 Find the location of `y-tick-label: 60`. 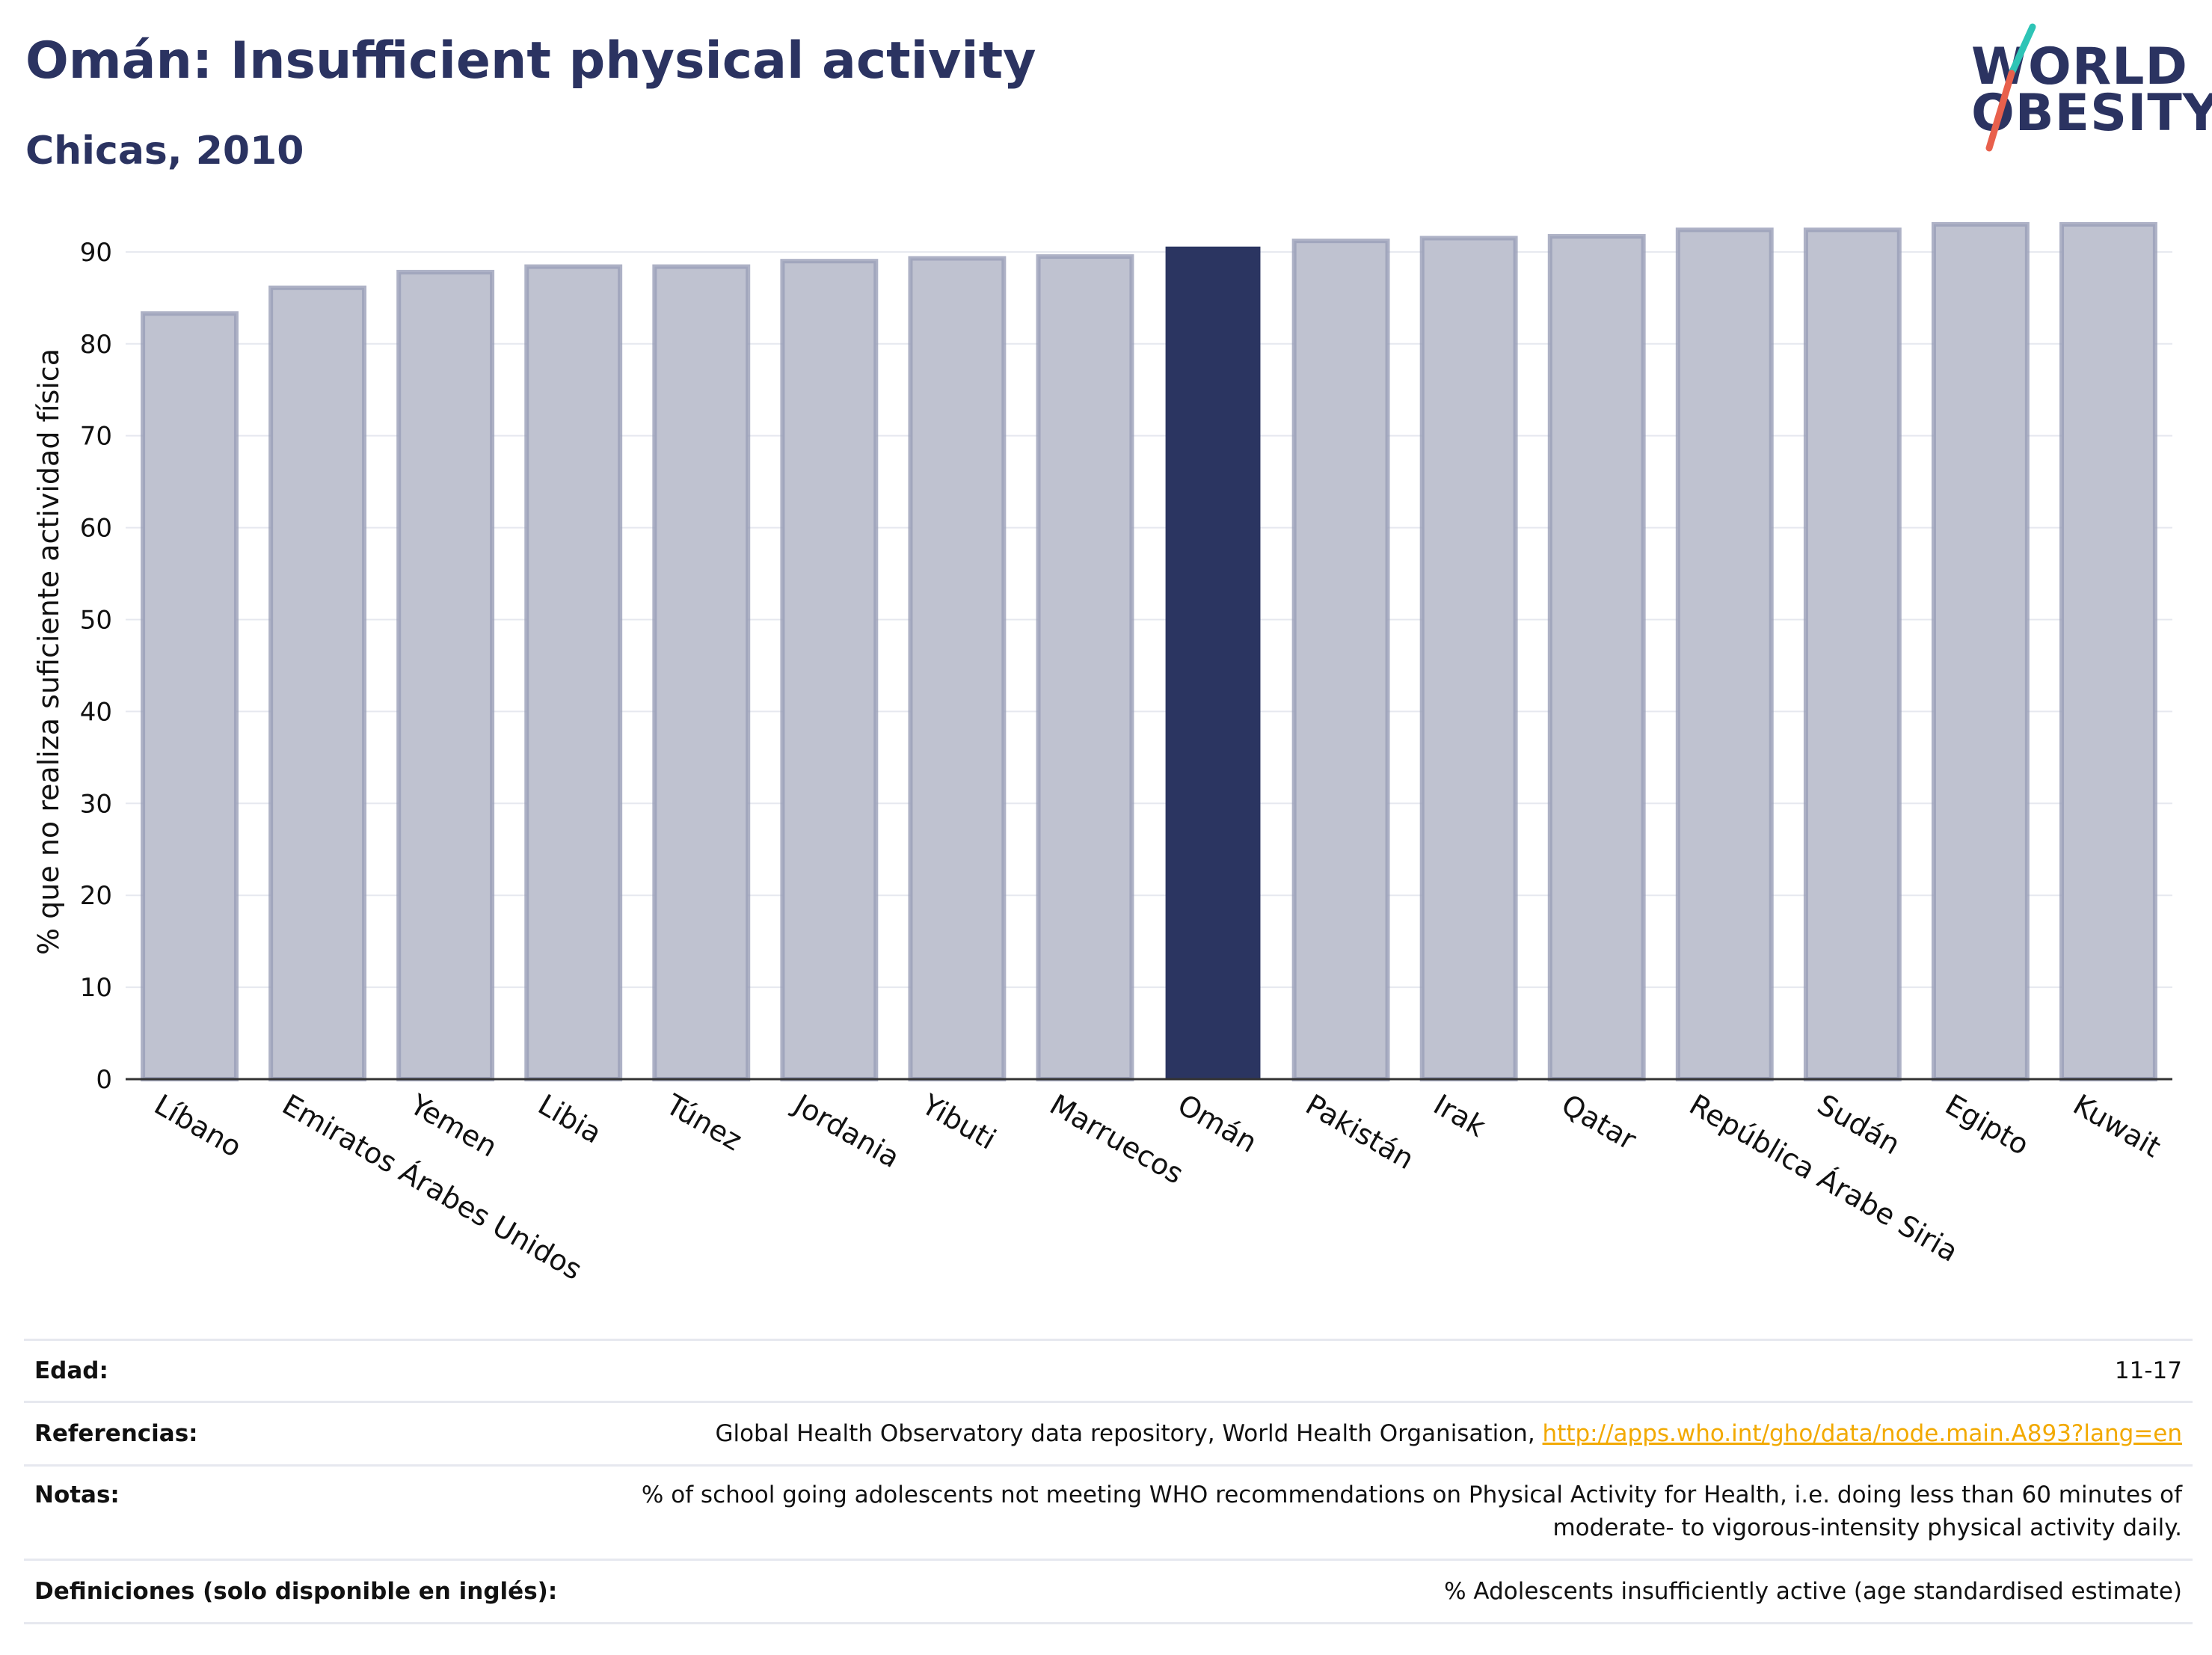

y-tick-label: 60 is located at coordinates (96, 529).